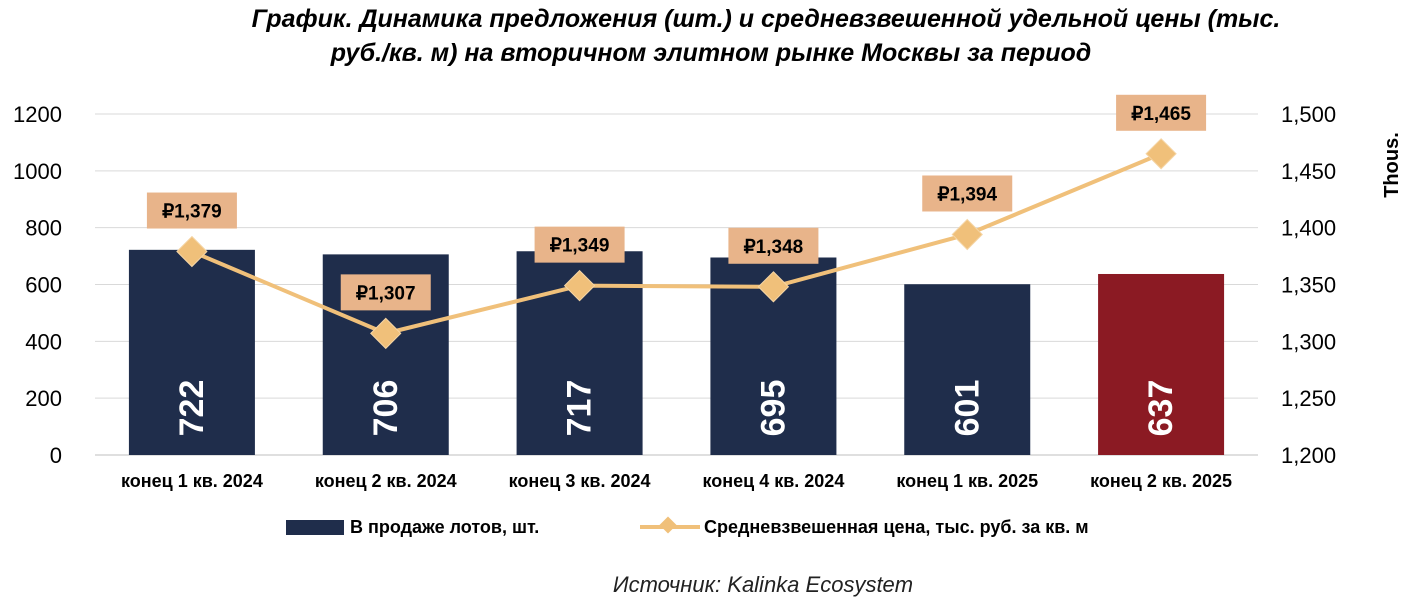 This screenshot has width=1422, height=610. Describe the element at coordinates (1308, 455) in the screenshot. I see `right-axis-tick-label: 1,200` at that location.